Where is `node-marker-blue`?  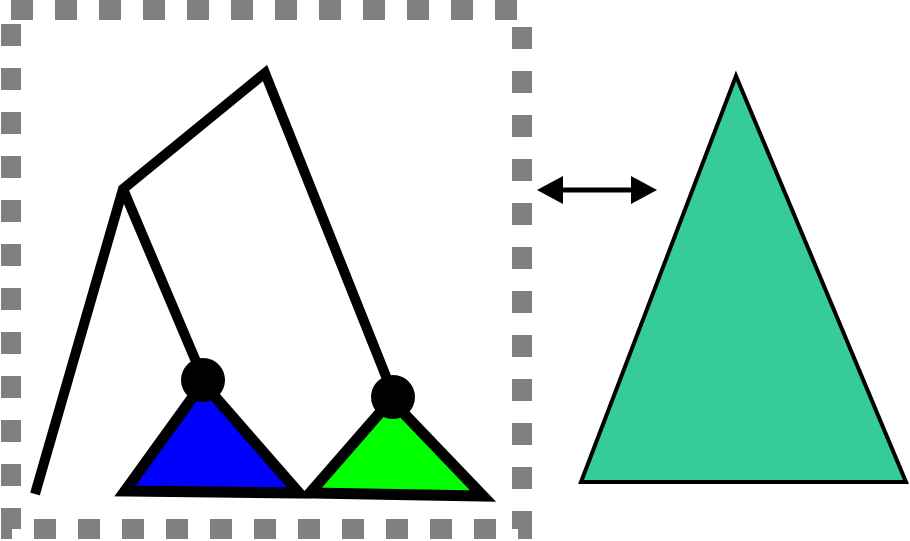 node-marker-blue is located at coordinates (203, 380).